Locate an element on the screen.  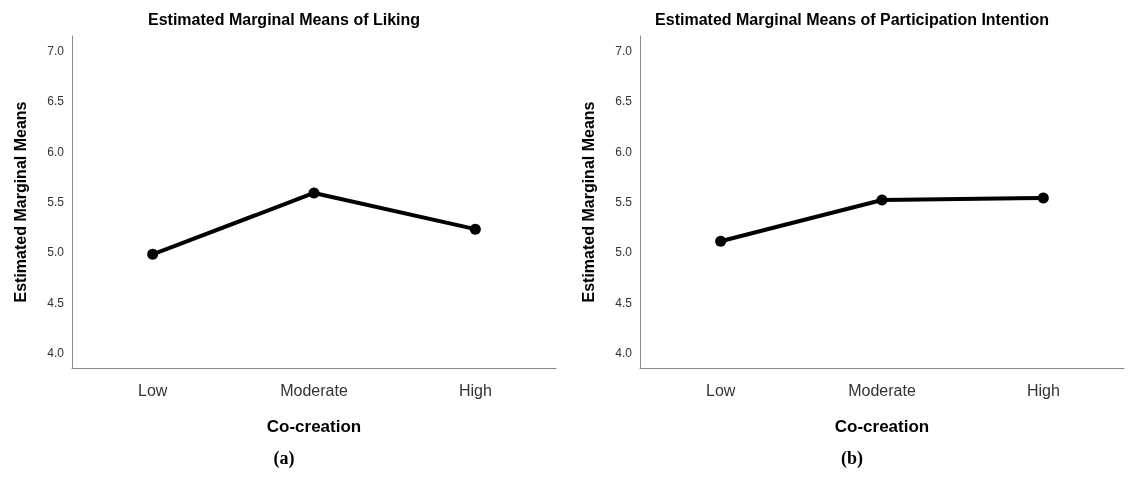
text: (b) is located at coordinates (852, 458).